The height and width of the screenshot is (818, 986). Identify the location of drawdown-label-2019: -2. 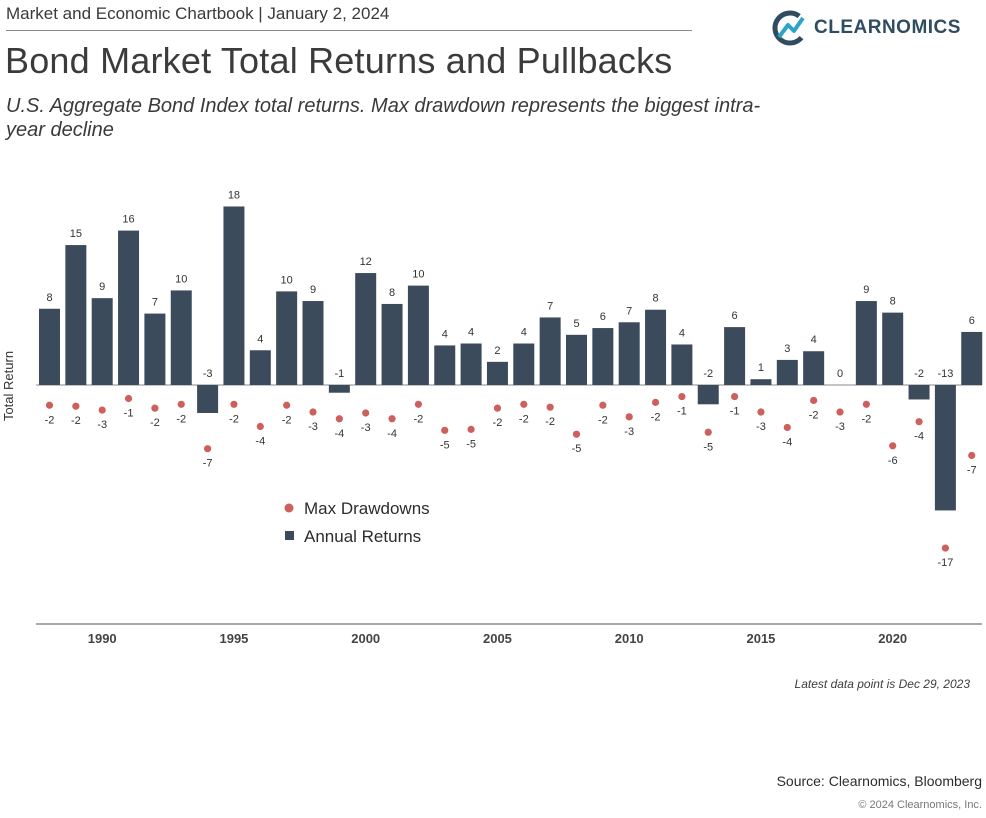
(866, 419).